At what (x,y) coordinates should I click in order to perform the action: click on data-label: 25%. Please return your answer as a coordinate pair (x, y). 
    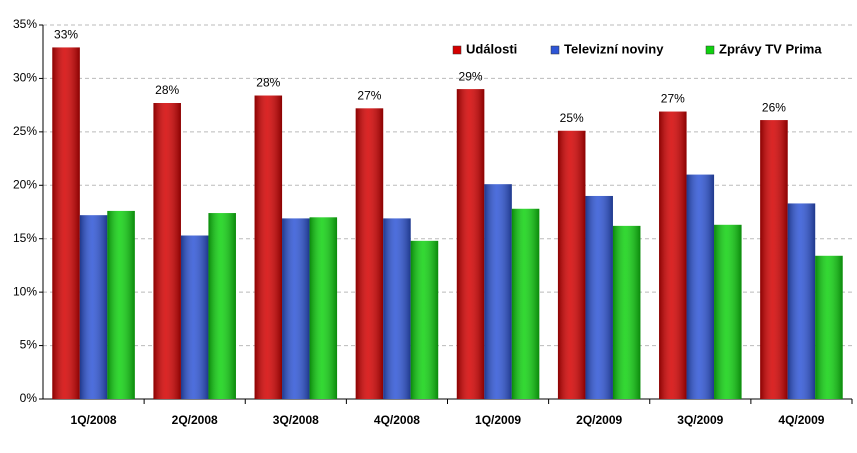
    Looking at the image, I should click on (572, 118).